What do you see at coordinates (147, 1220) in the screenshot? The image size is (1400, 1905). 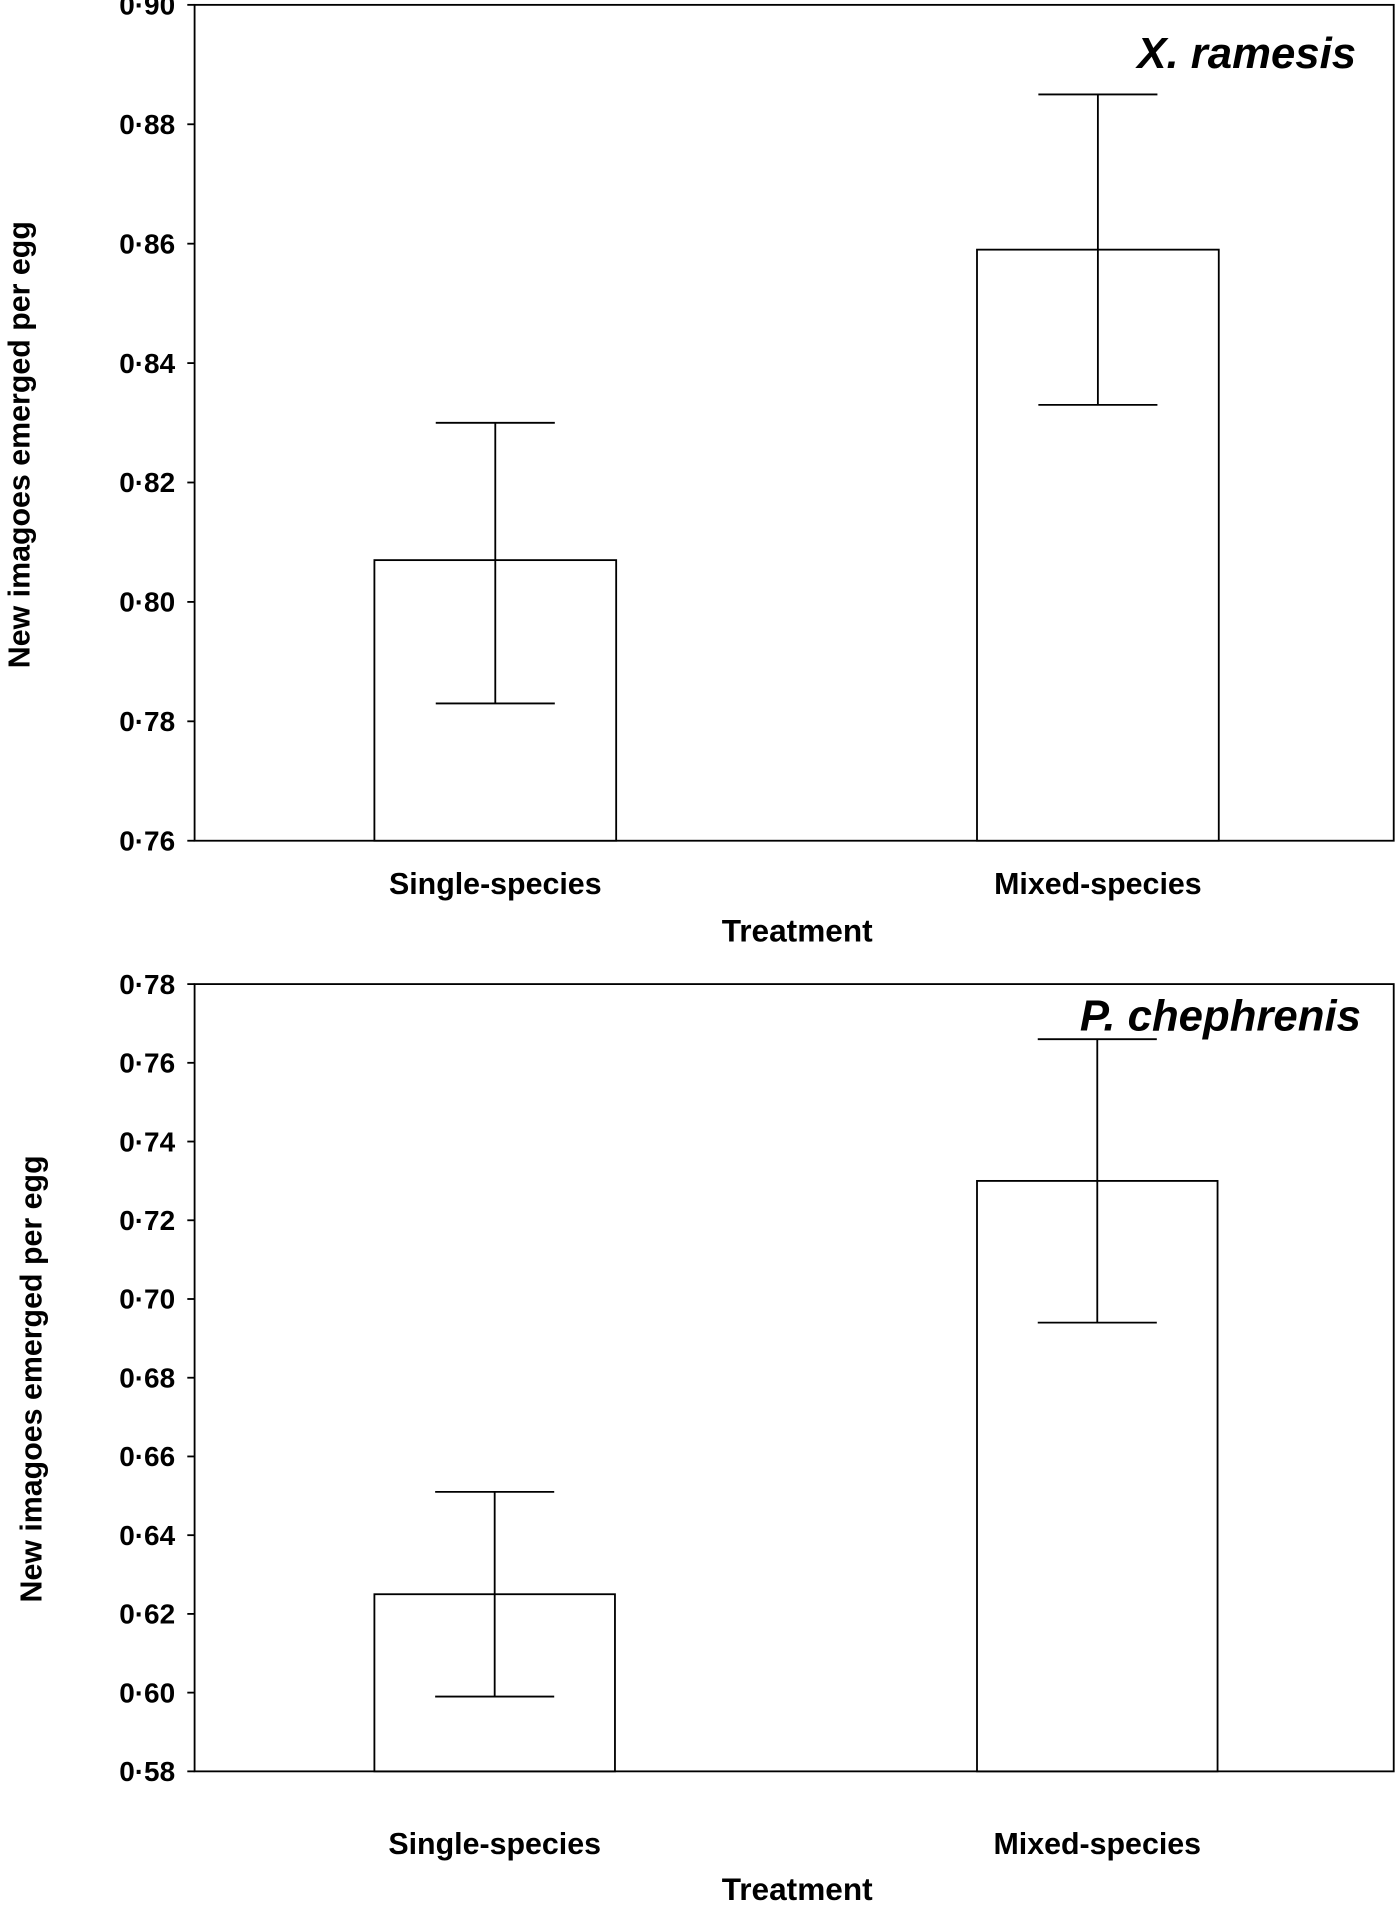 I see `y-tick-label: 0·72` at bounding box center [147, 1220].